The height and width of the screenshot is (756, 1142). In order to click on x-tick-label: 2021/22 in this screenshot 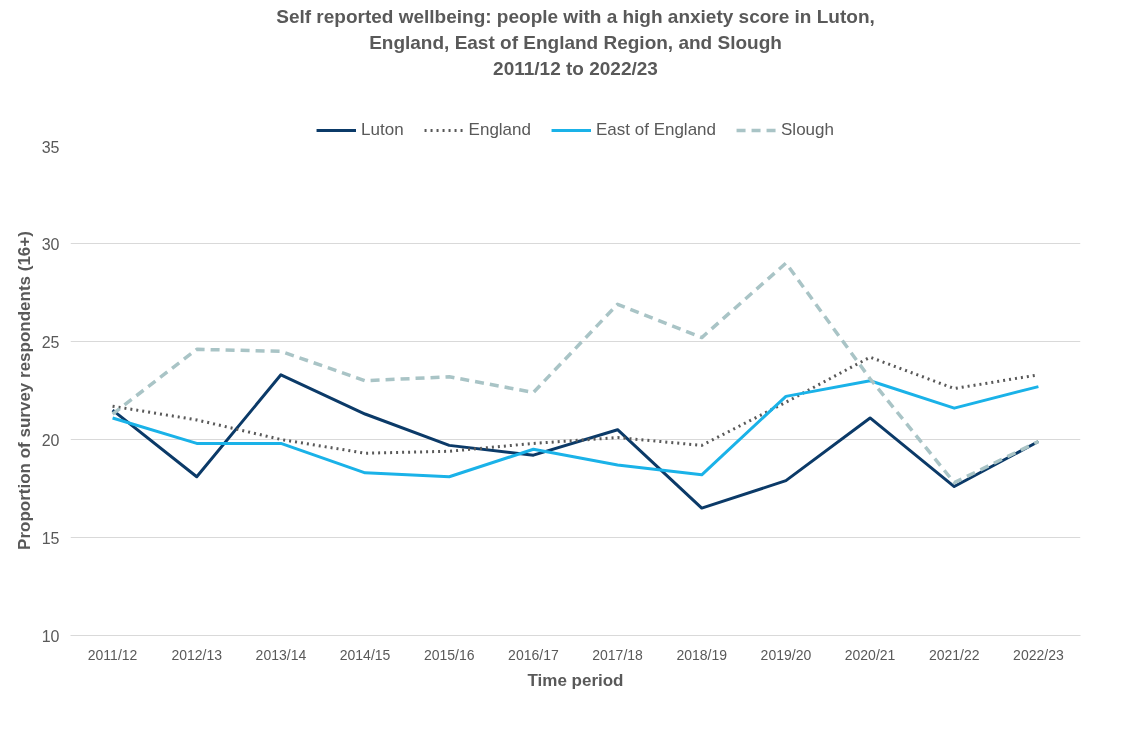, I will do `click(954, 654)`.